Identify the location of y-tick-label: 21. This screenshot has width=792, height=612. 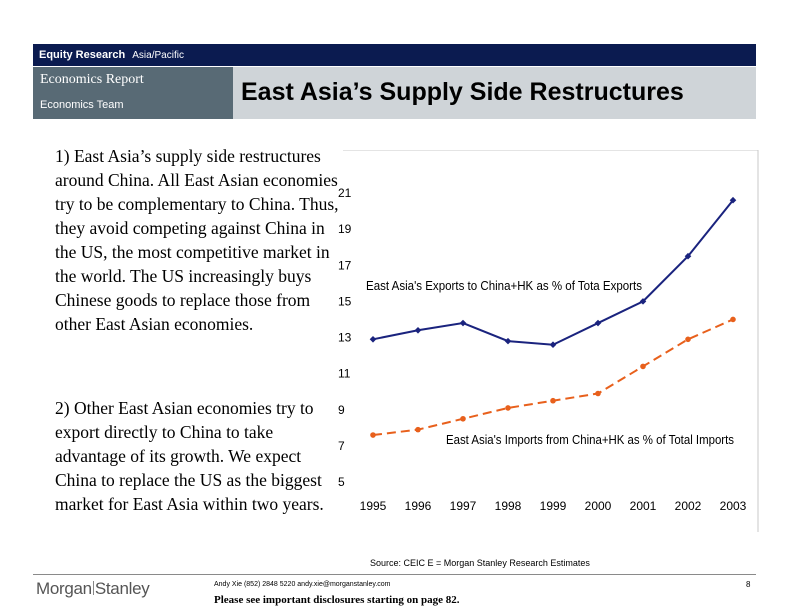
(345, 193).